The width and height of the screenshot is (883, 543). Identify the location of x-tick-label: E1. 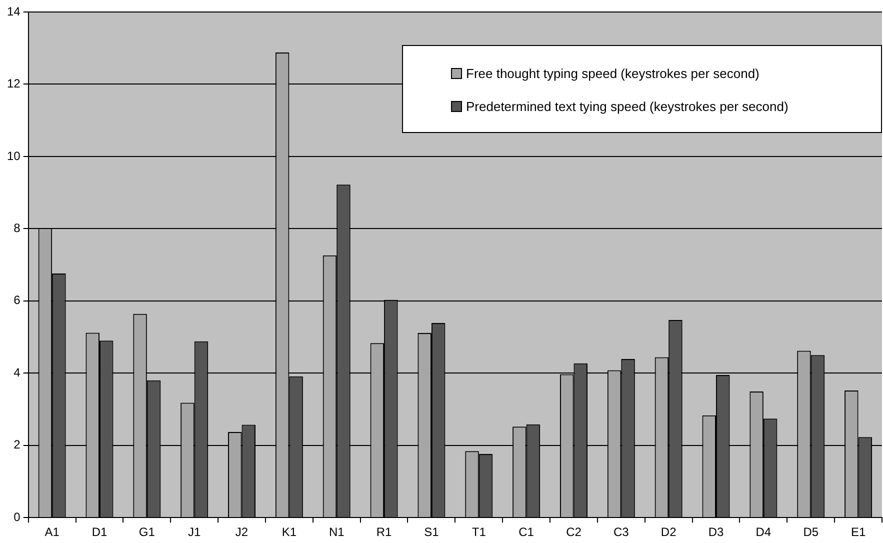
(858, 532).